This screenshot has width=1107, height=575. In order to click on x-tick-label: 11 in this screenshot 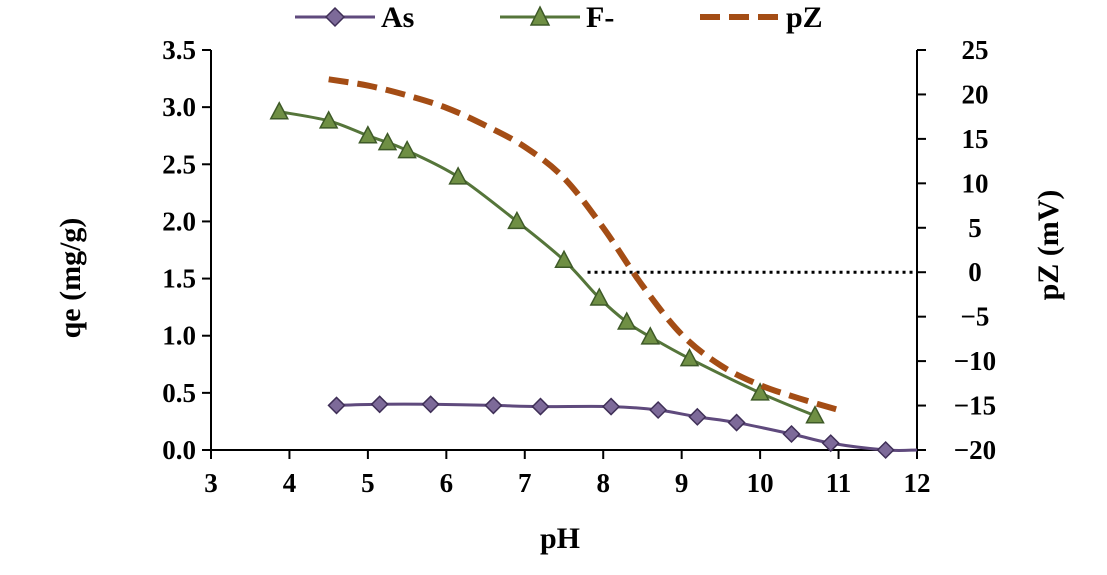, I will do `click(839, 483)`.